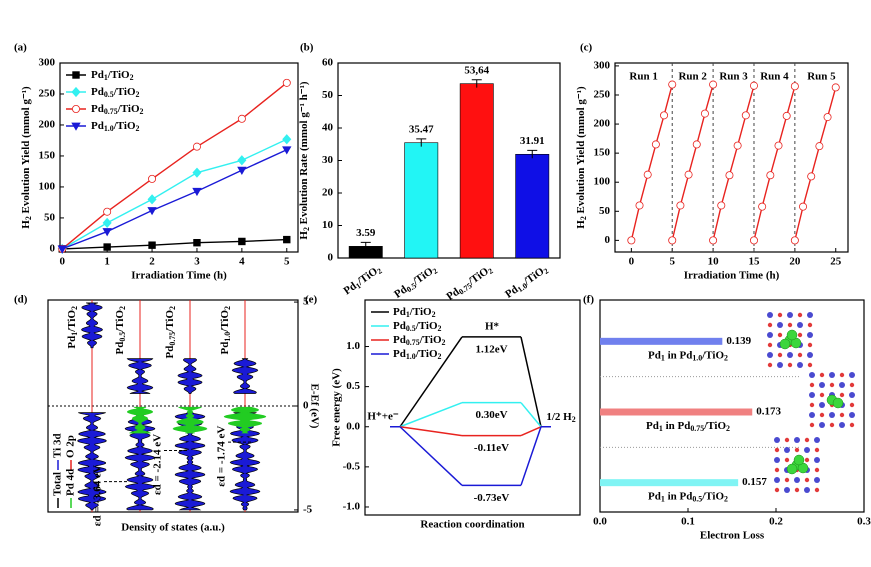  I want to click on legend-label: Pd0.75/TiO2, so click(419, 340).